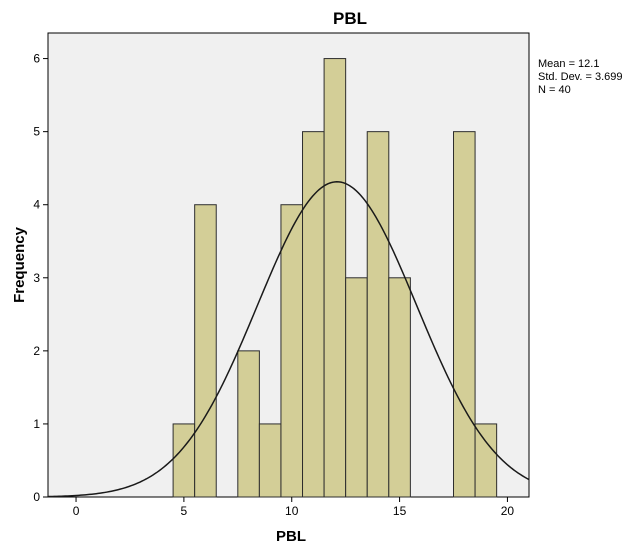 The image size is (633, 556). What do you see at coordinates (36, 132) in the screenshot?
I see `y-tick-label: 5` at bounding box center [36, 132].